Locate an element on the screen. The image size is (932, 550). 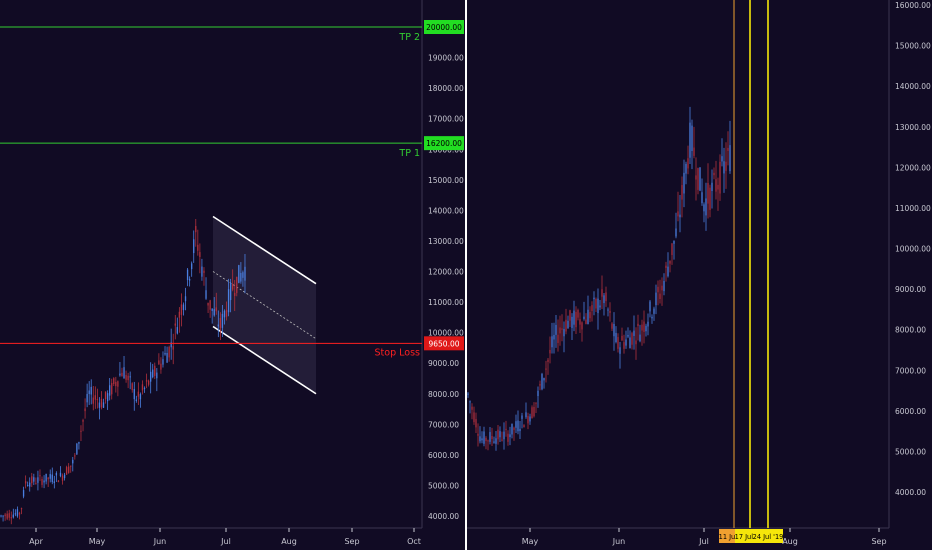
level-price-tag-text: 16200.00 is located at coordinates (444, 143).